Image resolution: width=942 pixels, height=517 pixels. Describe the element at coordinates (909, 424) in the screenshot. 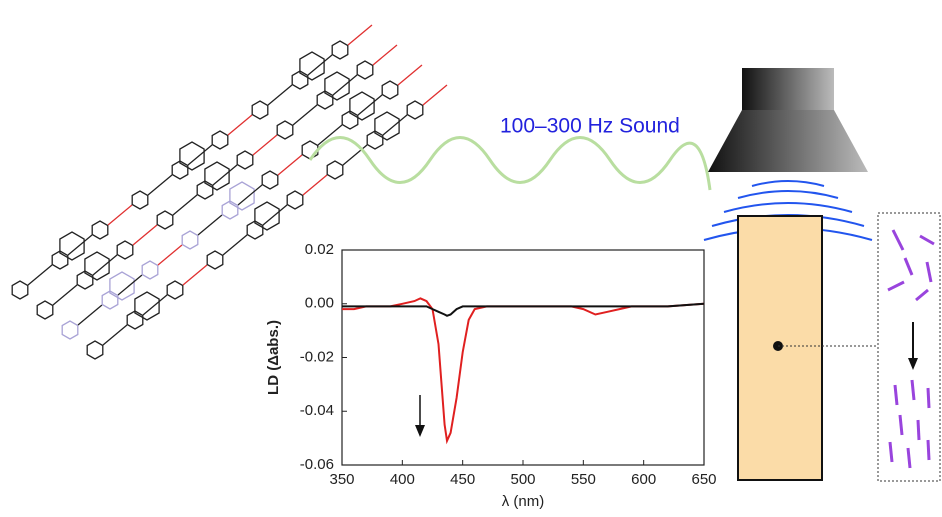

I see `aligned-fibers` at that location.